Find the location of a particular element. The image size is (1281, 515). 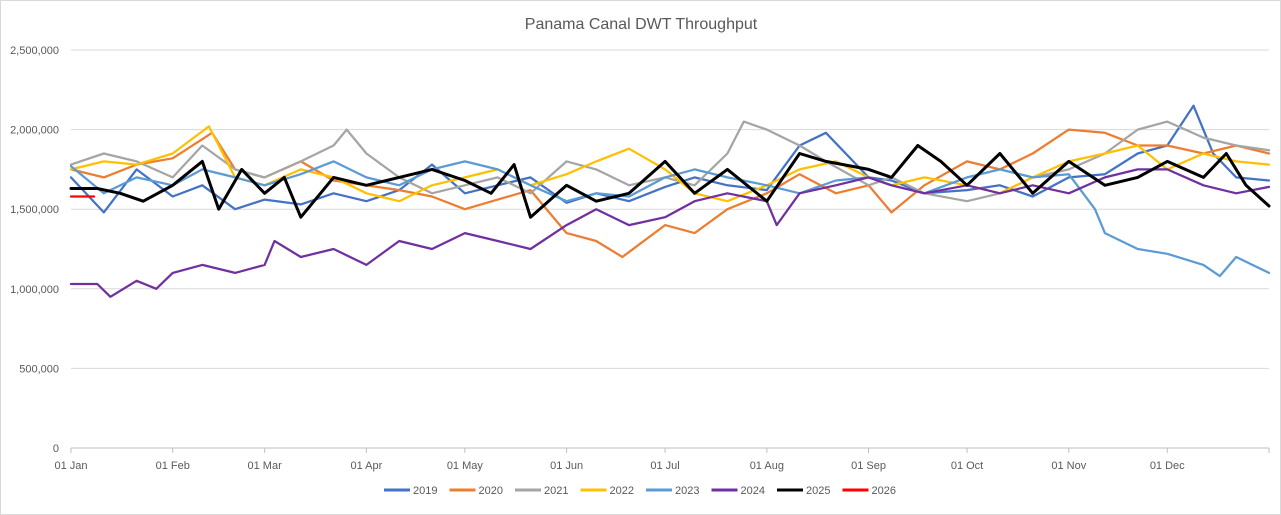

legend: 2019 2020 2021 2022 2023 2024 2025 2026 is located at coordinates (640, 491).